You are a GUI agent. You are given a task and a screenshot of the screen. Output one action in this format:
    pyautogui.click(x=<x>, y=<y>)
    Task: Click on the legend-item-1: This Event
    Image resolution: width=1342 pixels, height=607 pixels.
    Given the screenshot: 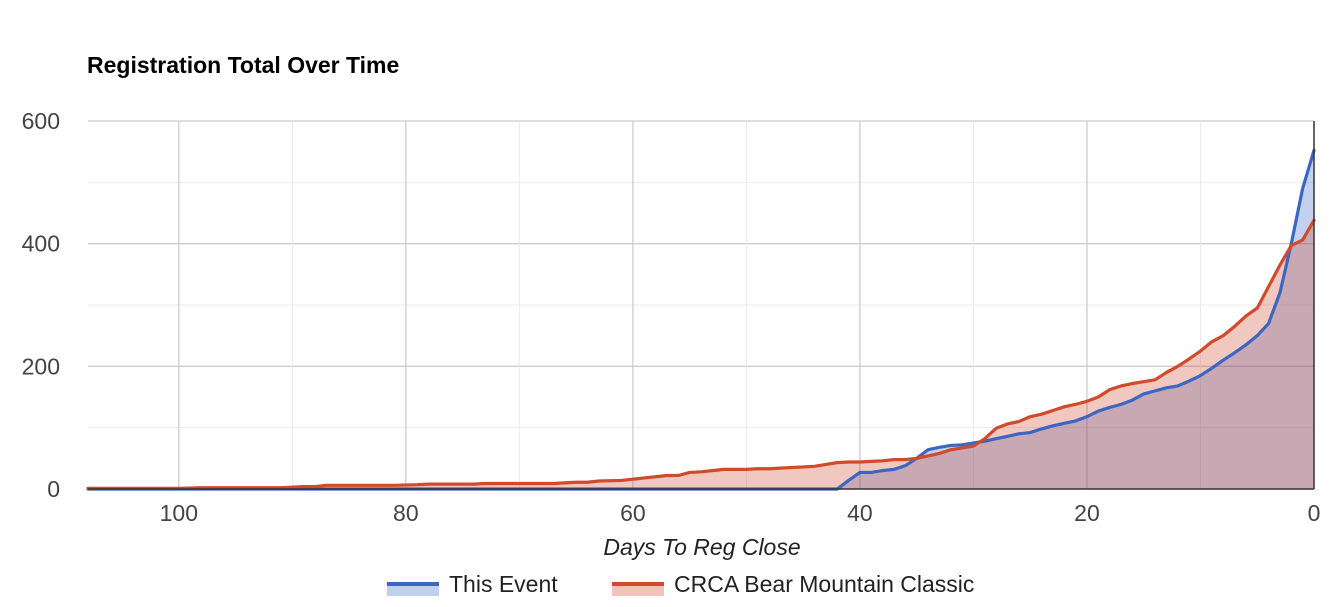 What is the action you would take?
    pyautogui.click(x=472, y=584)
    